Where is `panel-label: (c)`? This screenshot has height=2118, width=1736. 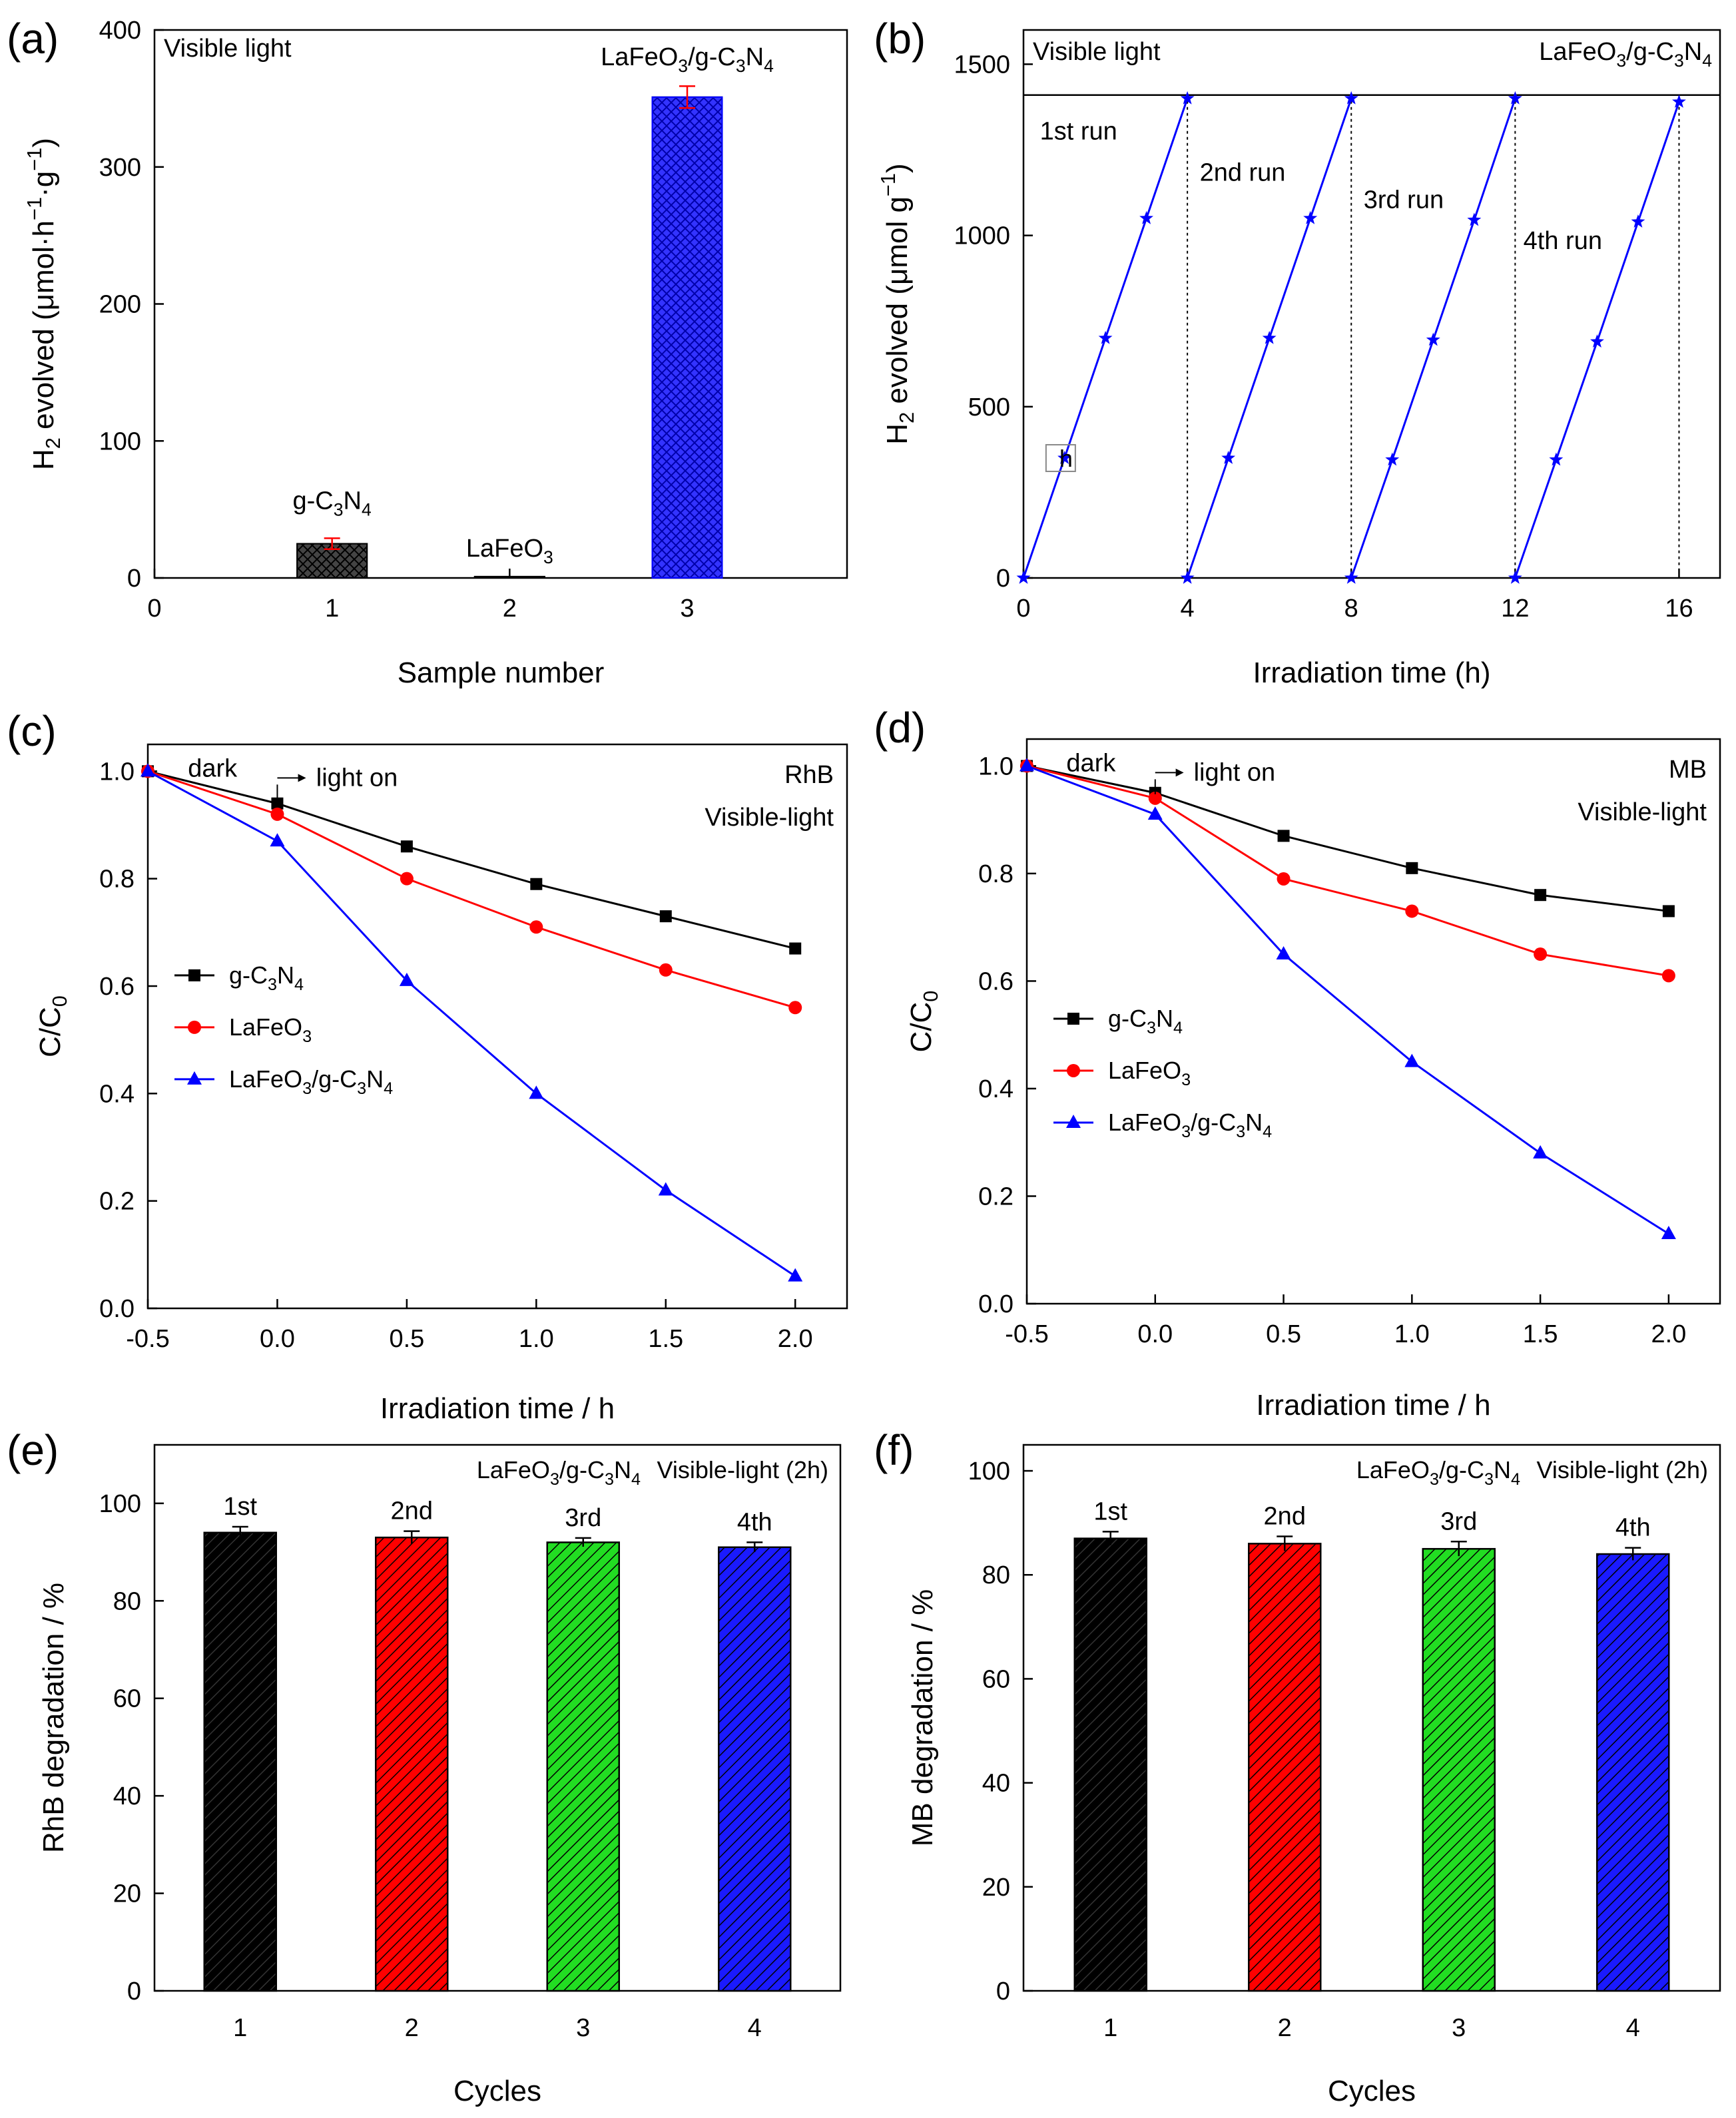
panel-label: (c) is located at coordinates (32, 731).